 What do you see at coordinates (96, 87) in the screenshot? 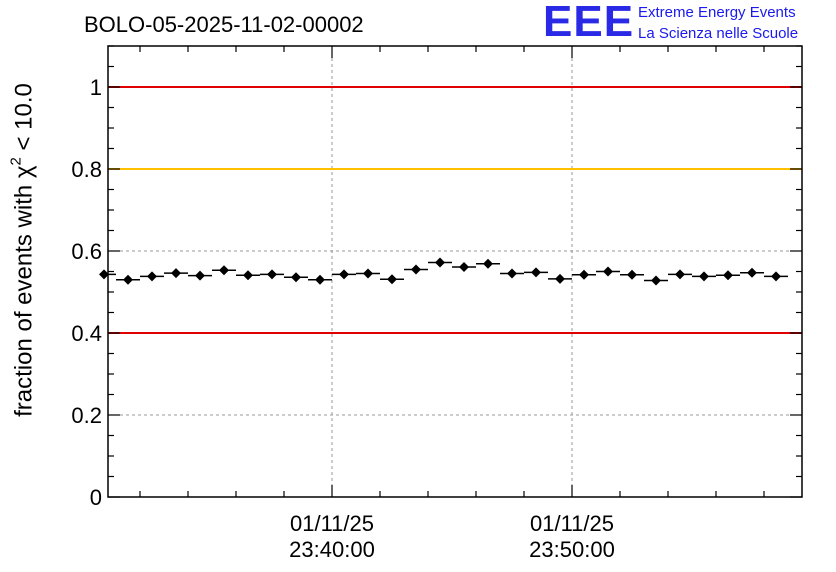
I see `y-tick-label: 1` at bounding box center [96, 87].